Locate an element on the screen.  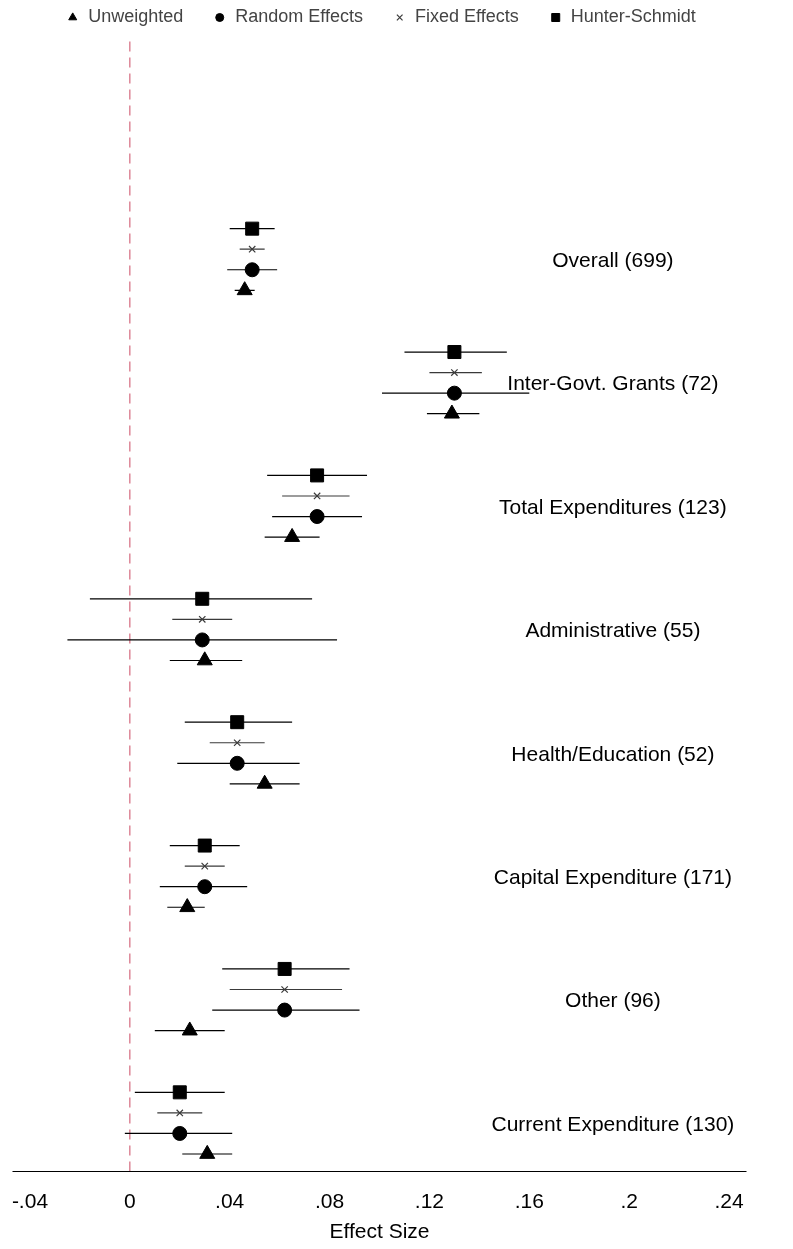
y-tick-label: Inter-Govt. Grants (72) is located at coordinates (613, 383).